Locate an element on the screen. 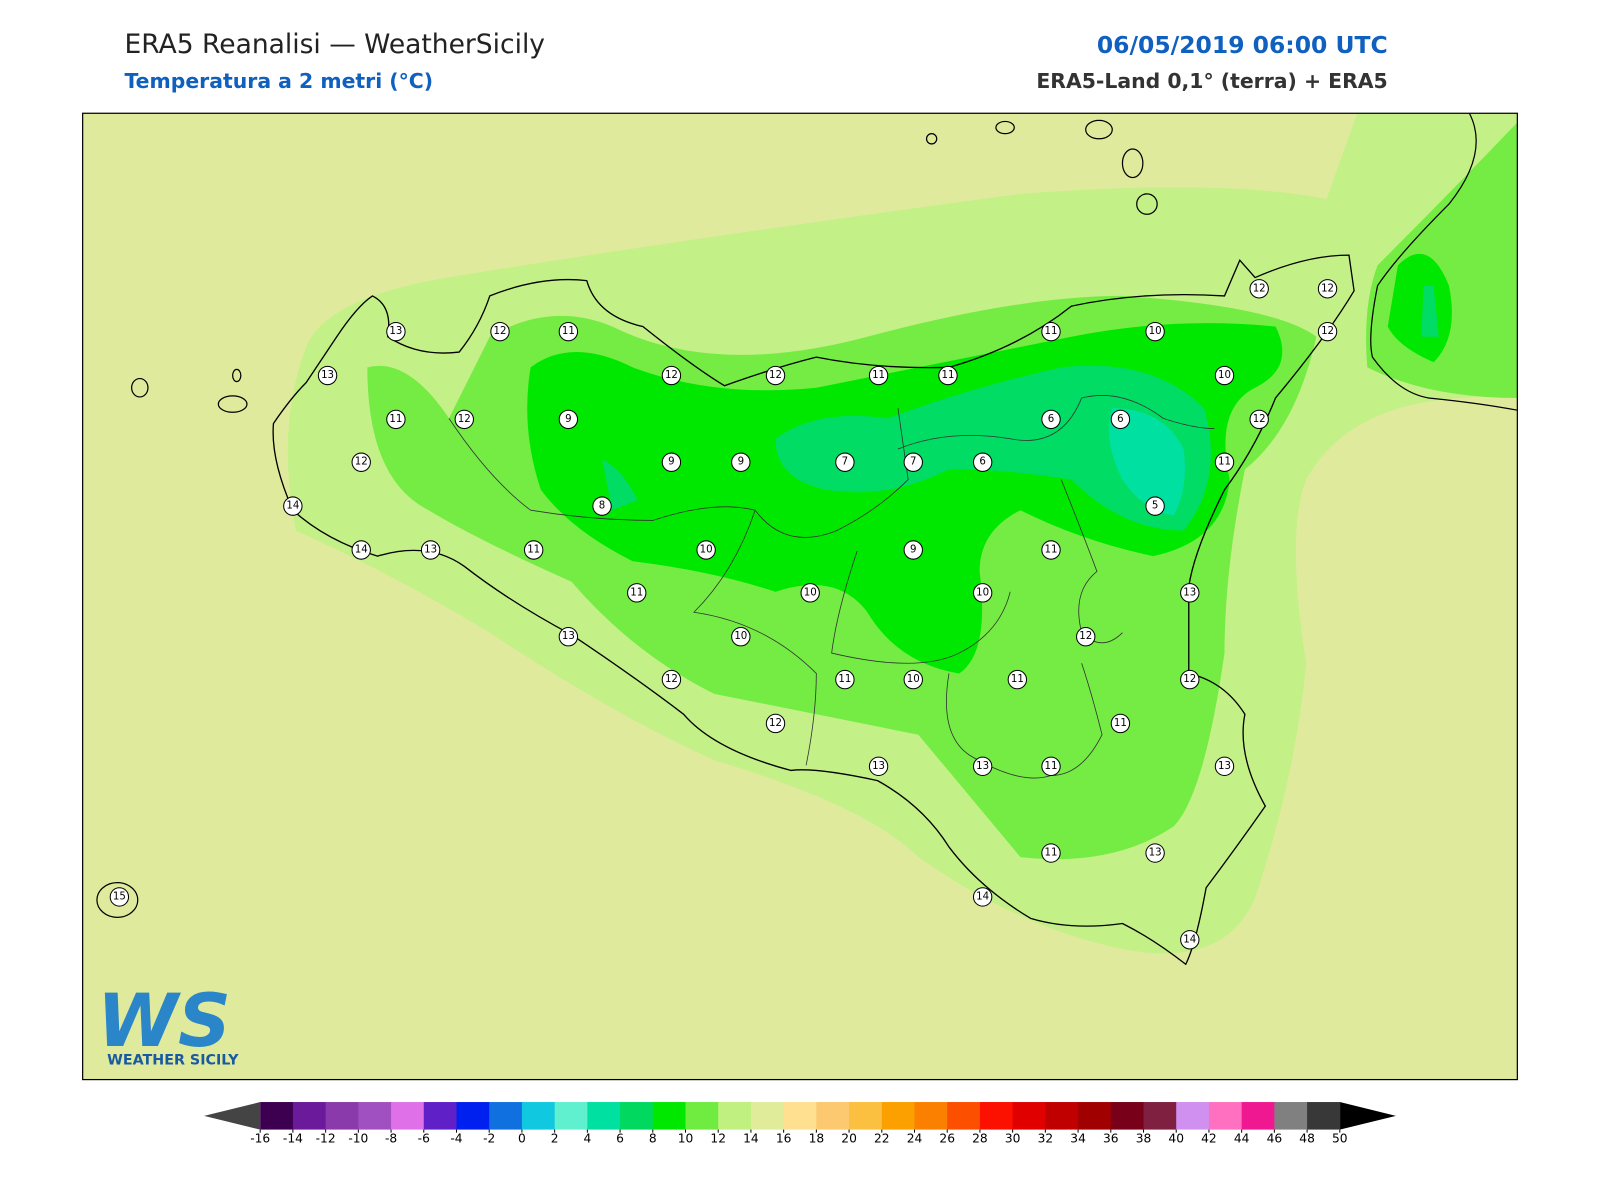 The height and width of the screenshot is (1200, 1600). station-value: 8 is located at coordinates (602, 506).